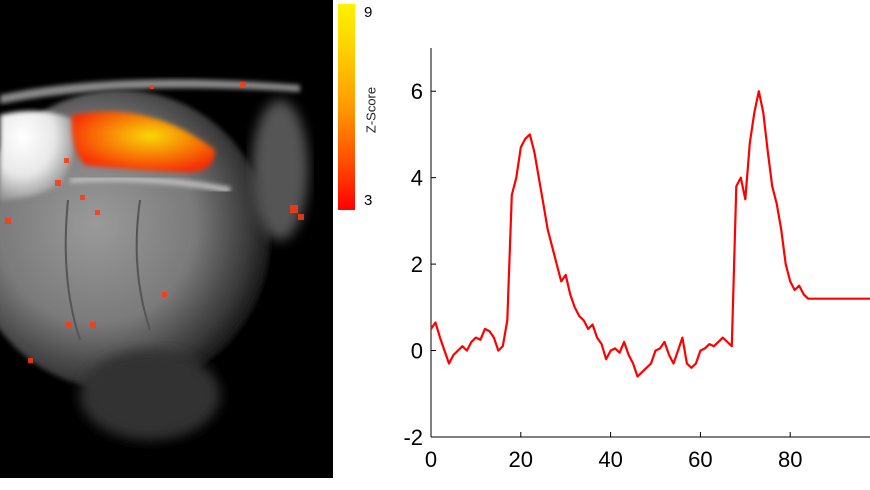 Image resolution: width=870 pixels, height=490 pixels. I want to click on colorbar-gradient, so click(346, 107).